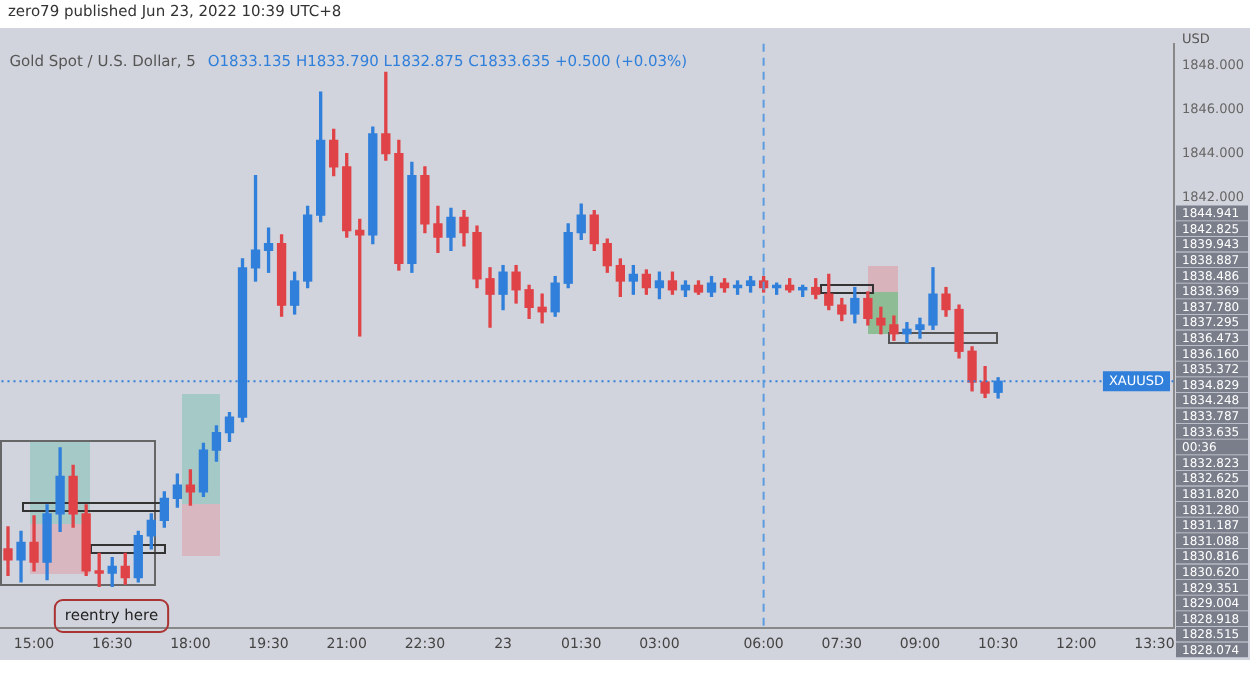 This screenshot has width=1250, height=692. I want to click on candlestick, so click(8, 551).